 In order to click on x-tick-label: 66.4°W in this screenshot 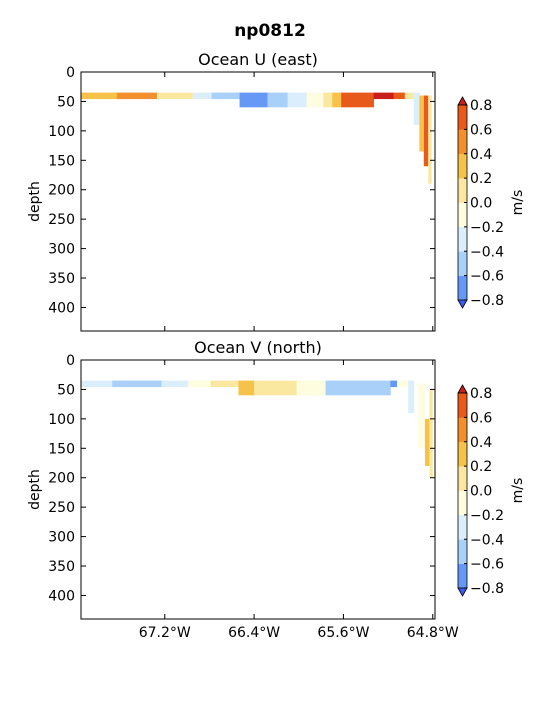, I will do `click(254, 633)`.